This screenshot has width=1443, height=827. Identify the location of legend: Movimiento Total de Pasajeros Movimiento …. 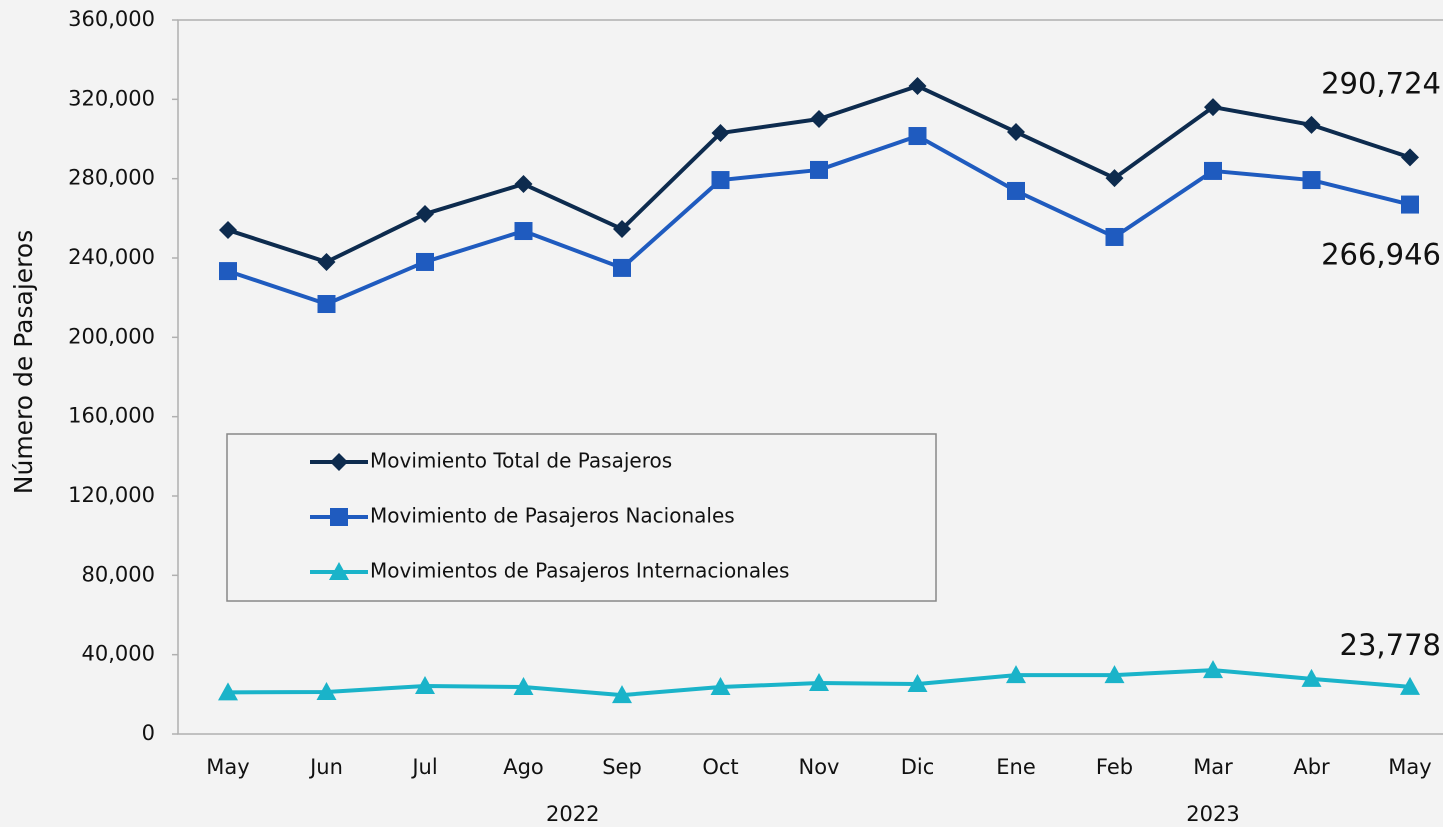
(581, 517).